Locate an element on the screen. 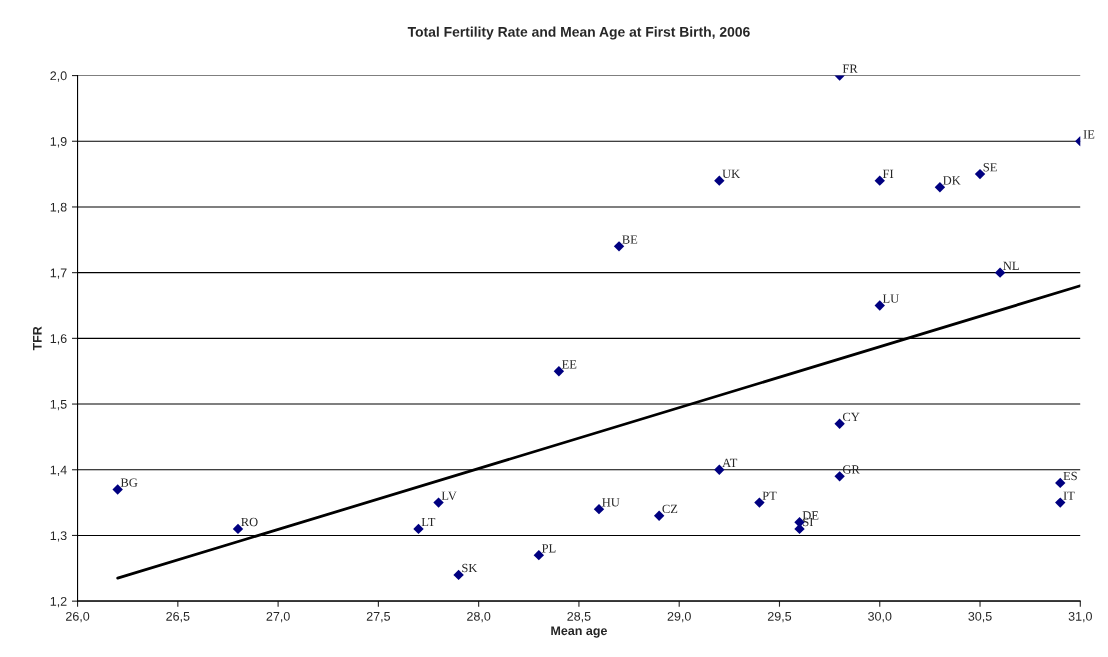  y-tick-label: 1,4 is located at coordinates (58, 470).